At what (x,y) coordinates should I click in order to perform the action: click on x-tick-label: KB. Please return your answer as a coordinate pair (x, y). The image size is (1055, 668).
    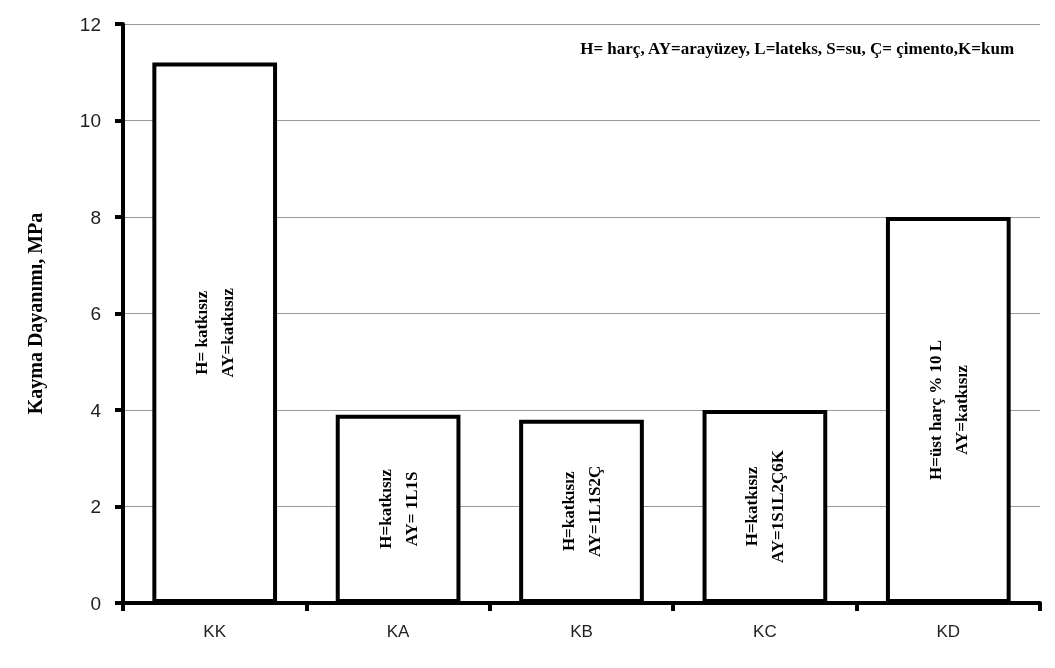
    Looking at the image, I should click on (581, 631).